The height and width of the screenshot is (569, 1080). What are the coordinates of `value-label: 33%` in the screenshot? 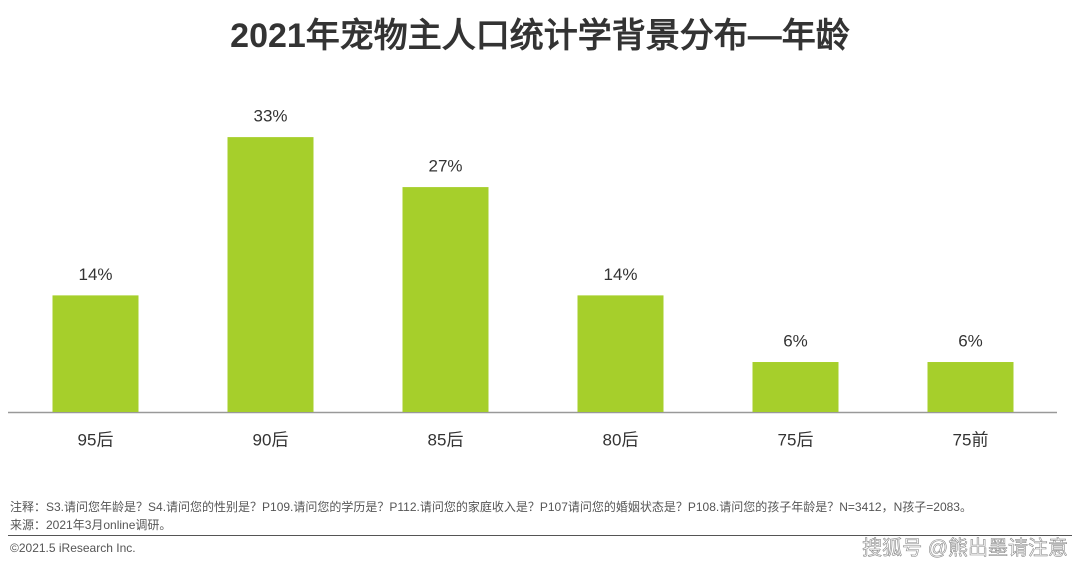 It's located at (270, 116).